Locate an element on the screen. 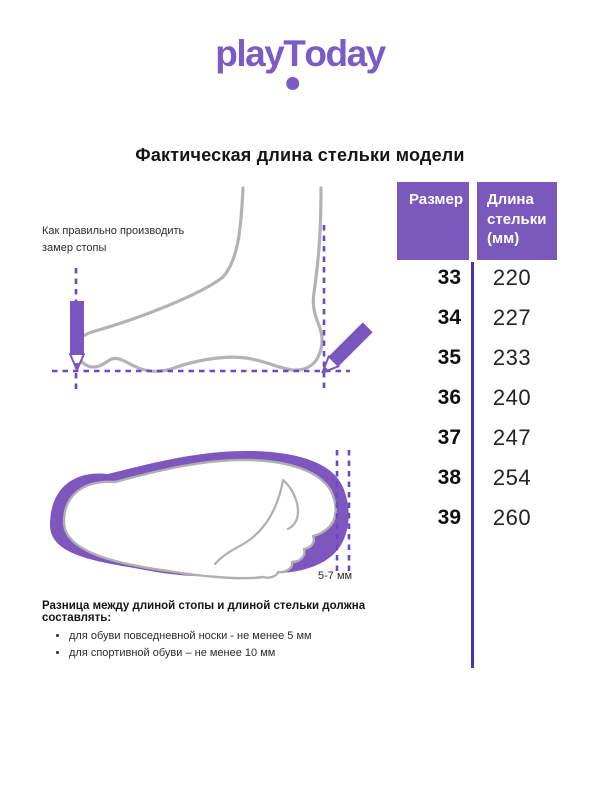  length-cell: 240 is located at coordinates (512, 397).